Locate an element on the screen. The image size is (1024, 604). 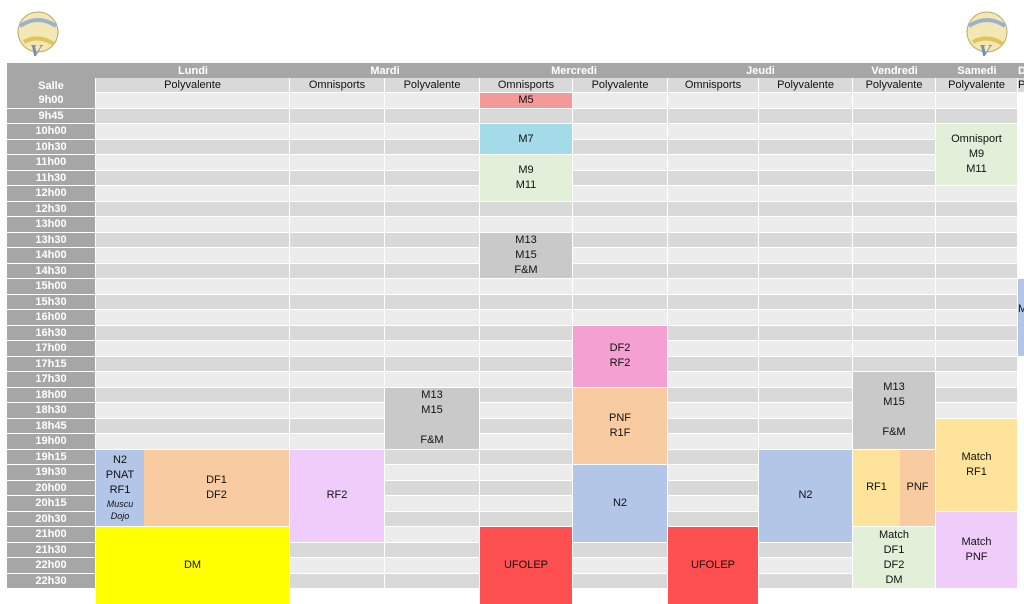
event-block: RF1 is located at coordinates (876, 487).